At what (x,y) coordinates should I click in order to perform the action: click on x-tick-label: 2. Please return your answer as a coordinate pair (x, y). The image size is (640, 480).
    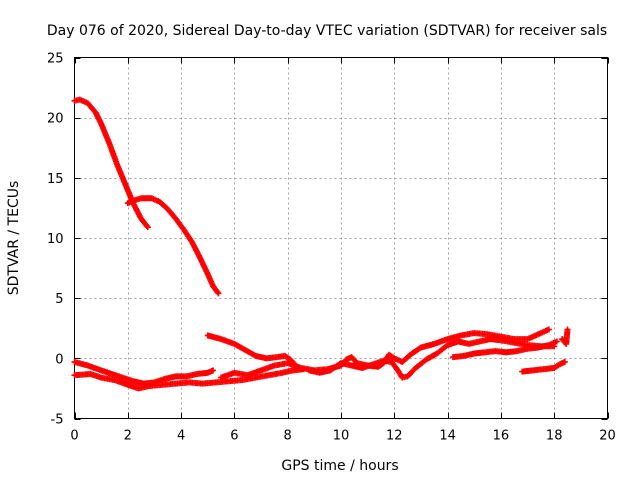
    Looking at the image, I should click on (128, 436).